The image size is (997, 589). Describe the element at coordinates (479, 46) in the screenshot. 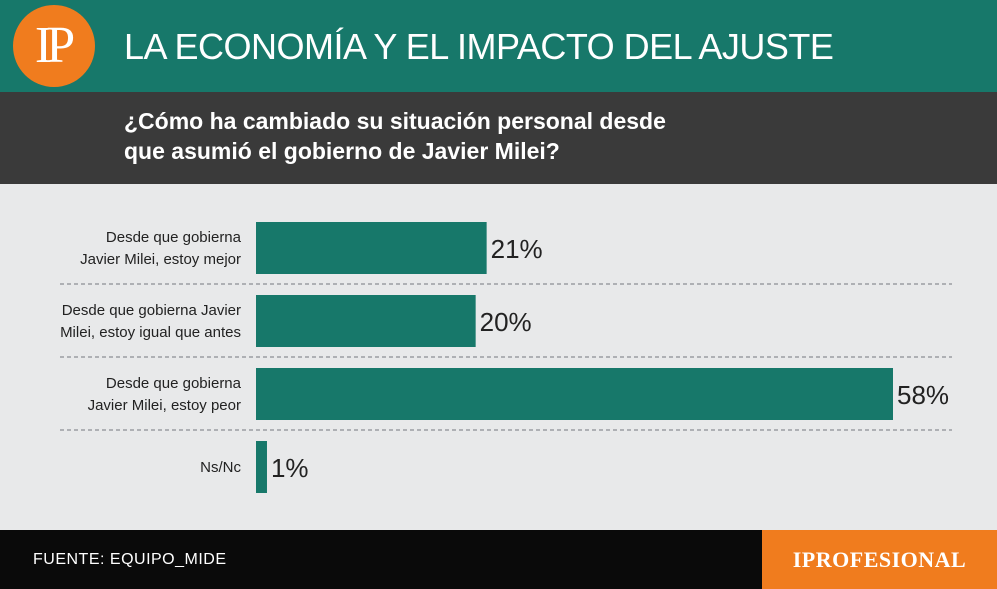

I see `page-title: LA ECONOMÍA Y EL IMPACTO DEL AJUSTE` at that location.